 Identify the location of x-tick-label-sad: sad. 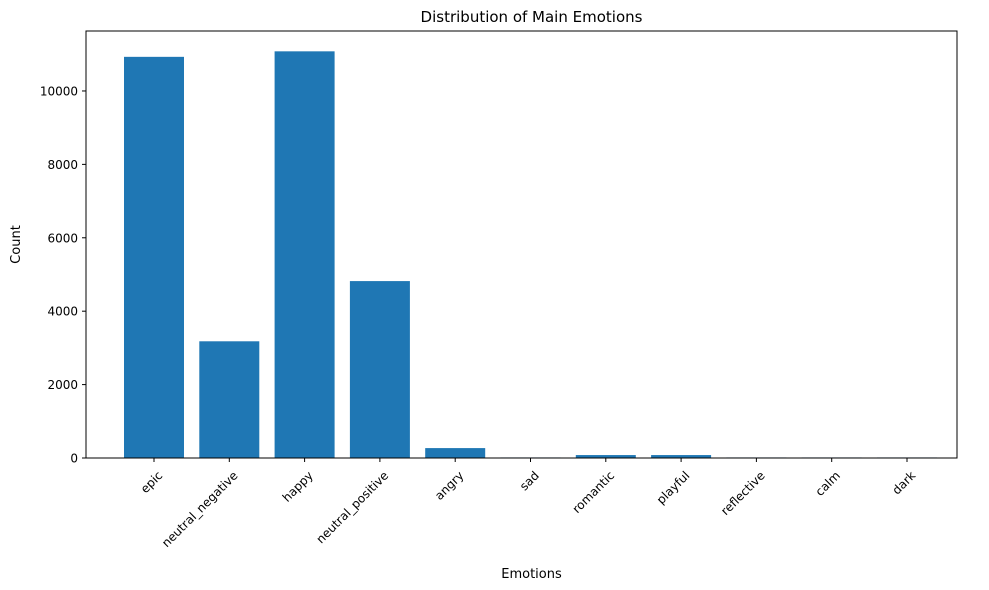
(529, 480).